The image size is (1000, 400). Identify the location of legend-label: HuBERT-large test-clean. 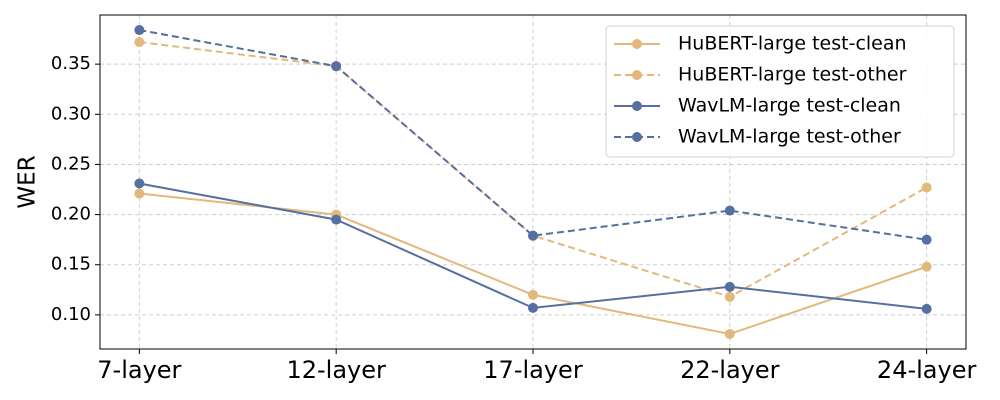
(792, 44).